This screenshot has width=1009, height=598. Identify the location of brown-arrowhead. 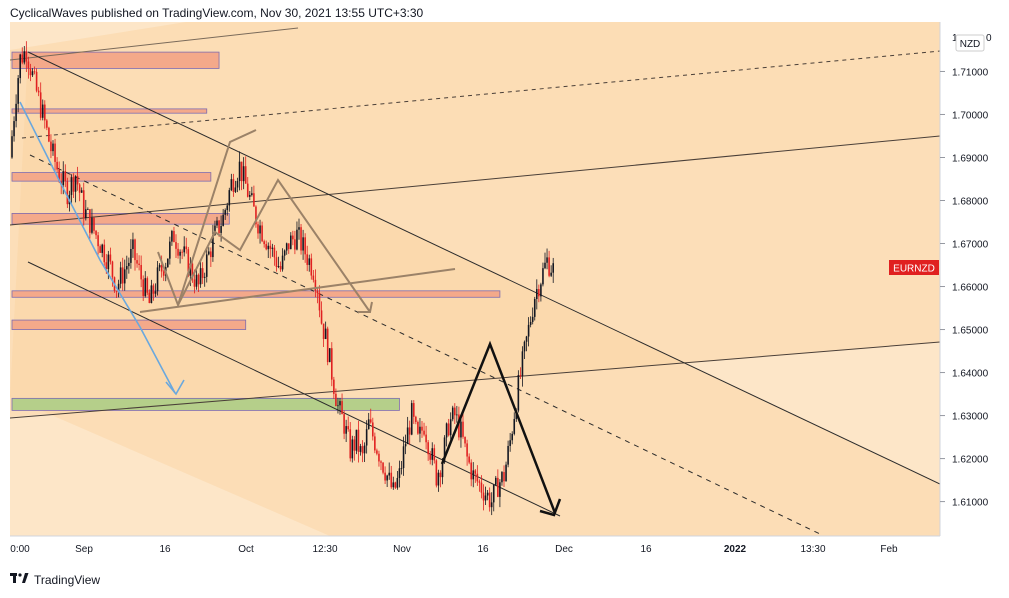
(365, 307).